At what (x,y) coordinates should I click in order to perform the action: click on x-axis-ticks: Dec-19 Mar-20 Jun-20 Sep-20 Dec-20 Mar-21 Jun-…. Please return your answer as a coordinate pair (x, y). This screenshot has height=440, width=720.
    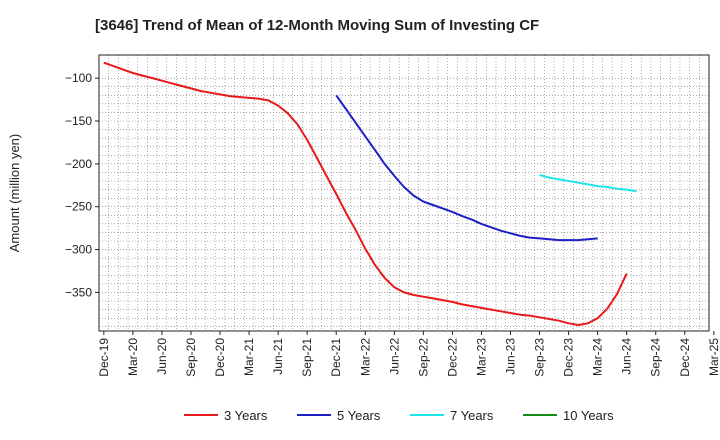
    Looking at the image, I should click on (408, 354).